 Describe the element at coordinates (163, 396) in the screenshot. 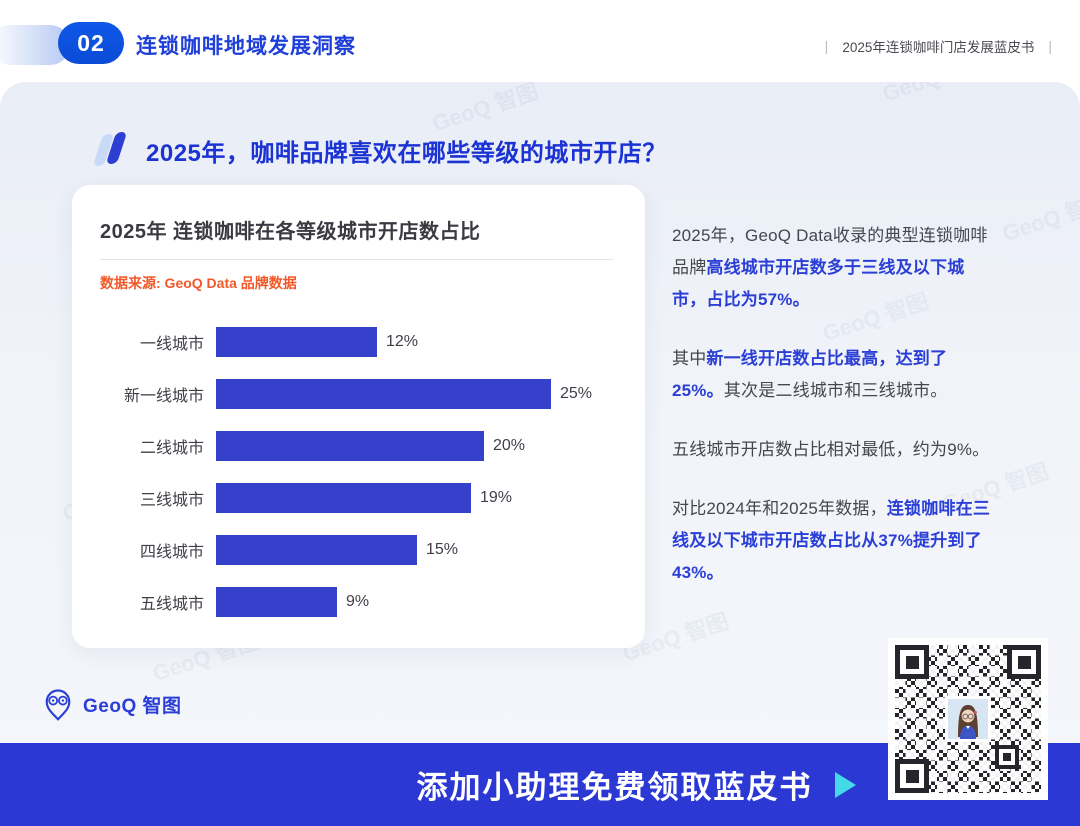

I see `bar-category-label: 新一线城市` at that location.